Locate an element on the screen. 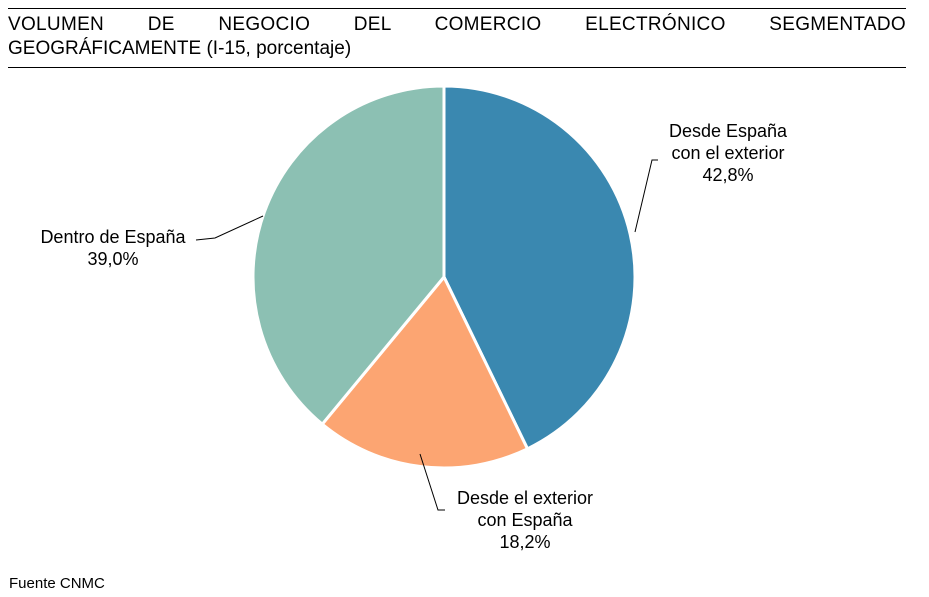 The image size is (929, 597). slice-category-label: Desde el exterior is located at coordinates (525, 498).